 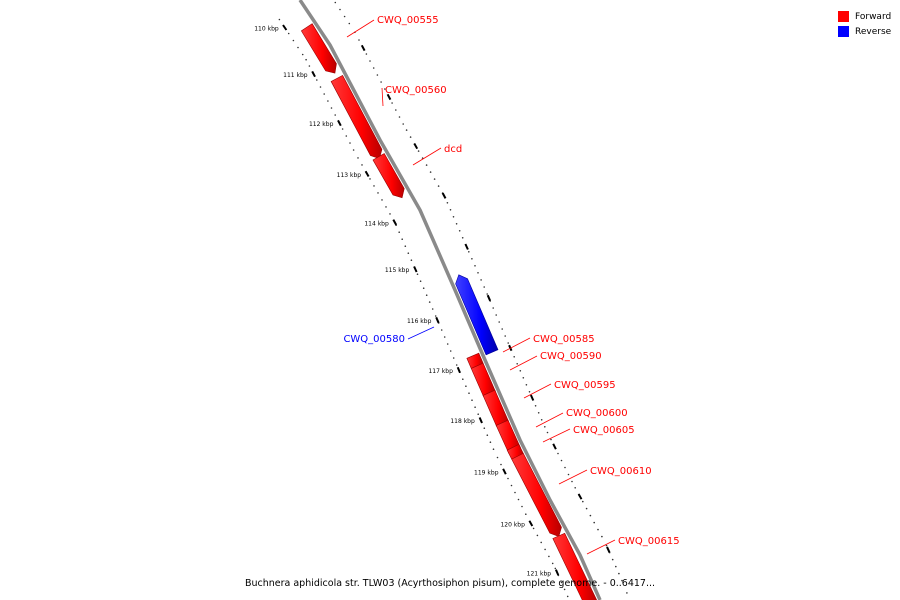 I want to click on kbp-label: 118 kbp, so click(x=462, y=421).